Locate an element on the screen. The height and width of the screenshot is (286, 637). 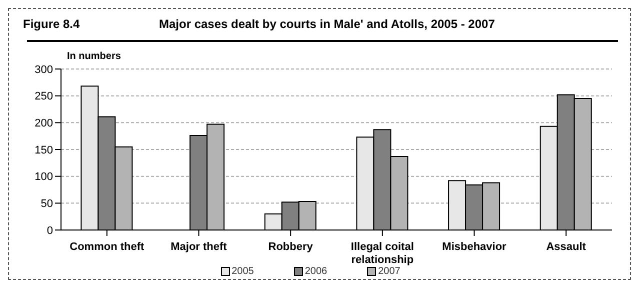
y-tick-label: 150 is located at coordinates (43, 150).